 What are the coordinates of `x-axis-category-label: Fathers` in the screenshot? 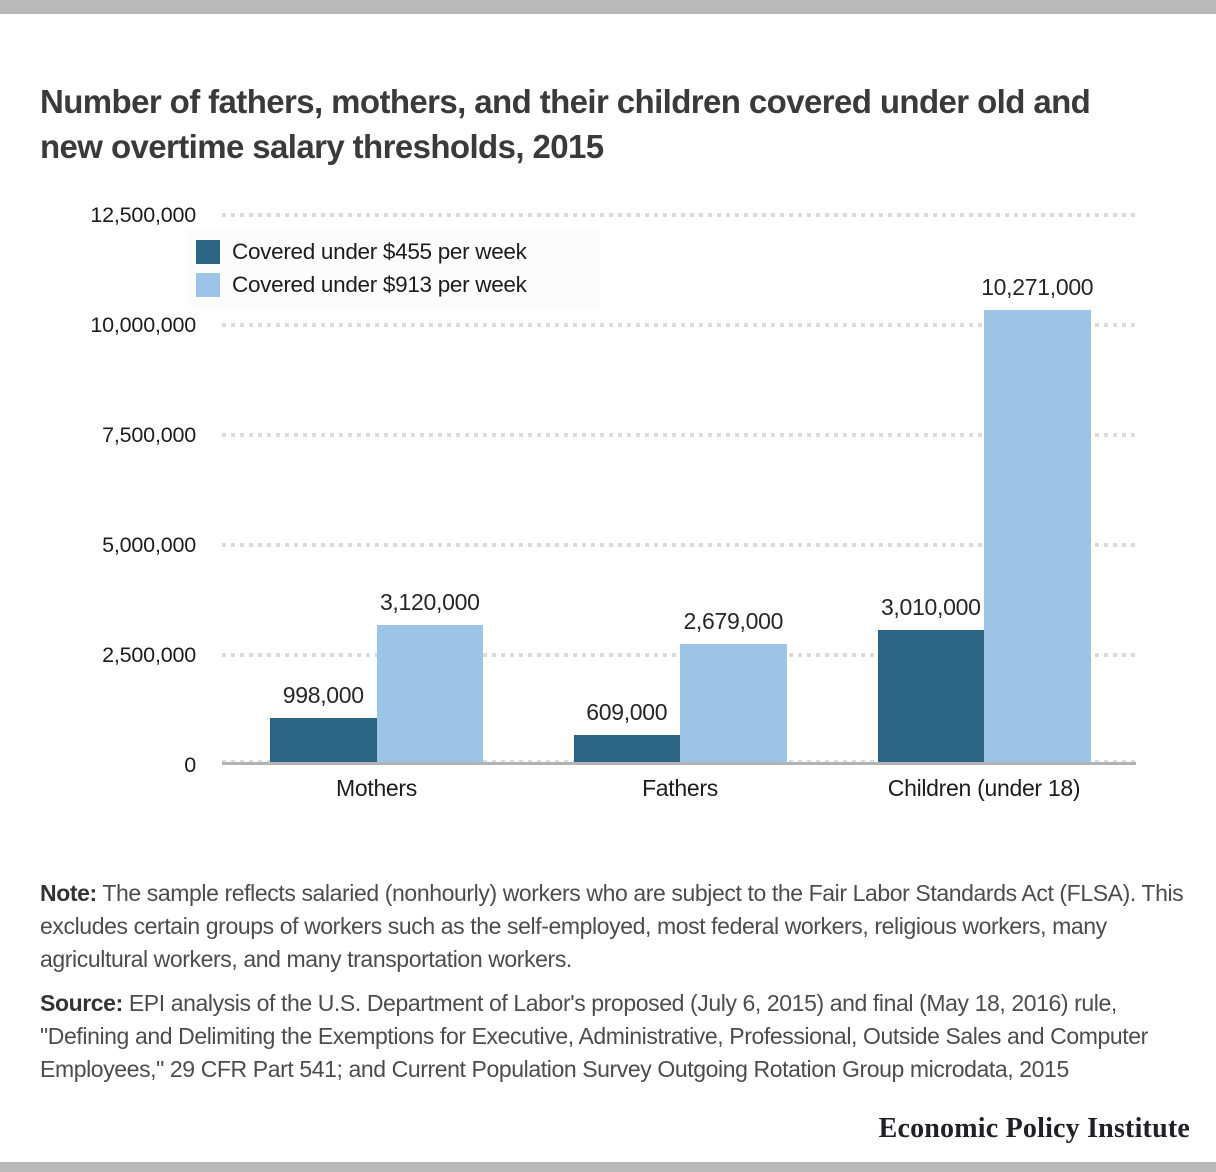 It's located at (680, 788).